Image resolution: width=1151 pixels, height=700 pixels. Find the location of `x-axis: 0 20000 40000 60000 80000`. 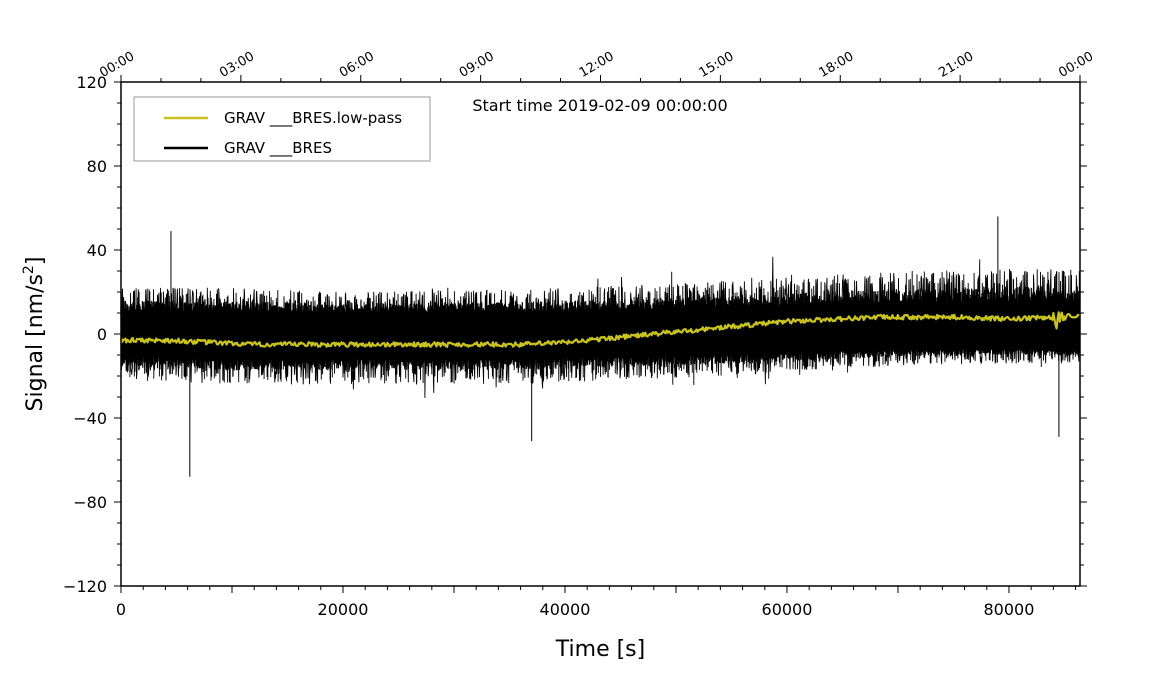

x-axis: 0 20000 40000 60000 80000 is located at coordinates (596, 602).